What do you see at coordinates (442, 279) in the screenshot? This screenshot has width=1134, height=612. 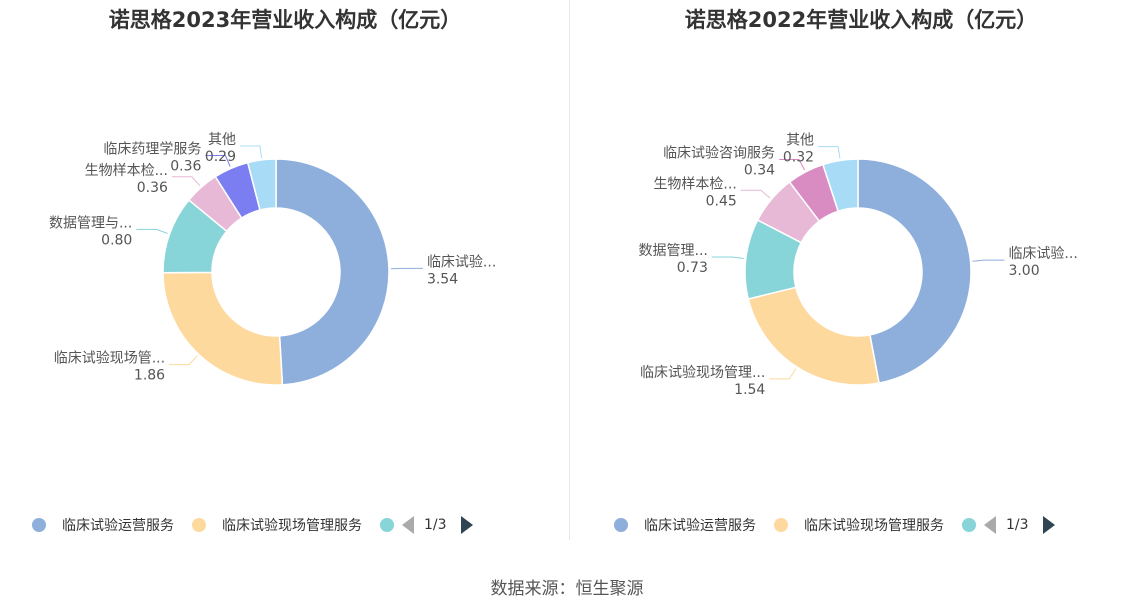 I see `slice-value-label: 3.54` at bounding box center [442, 279].